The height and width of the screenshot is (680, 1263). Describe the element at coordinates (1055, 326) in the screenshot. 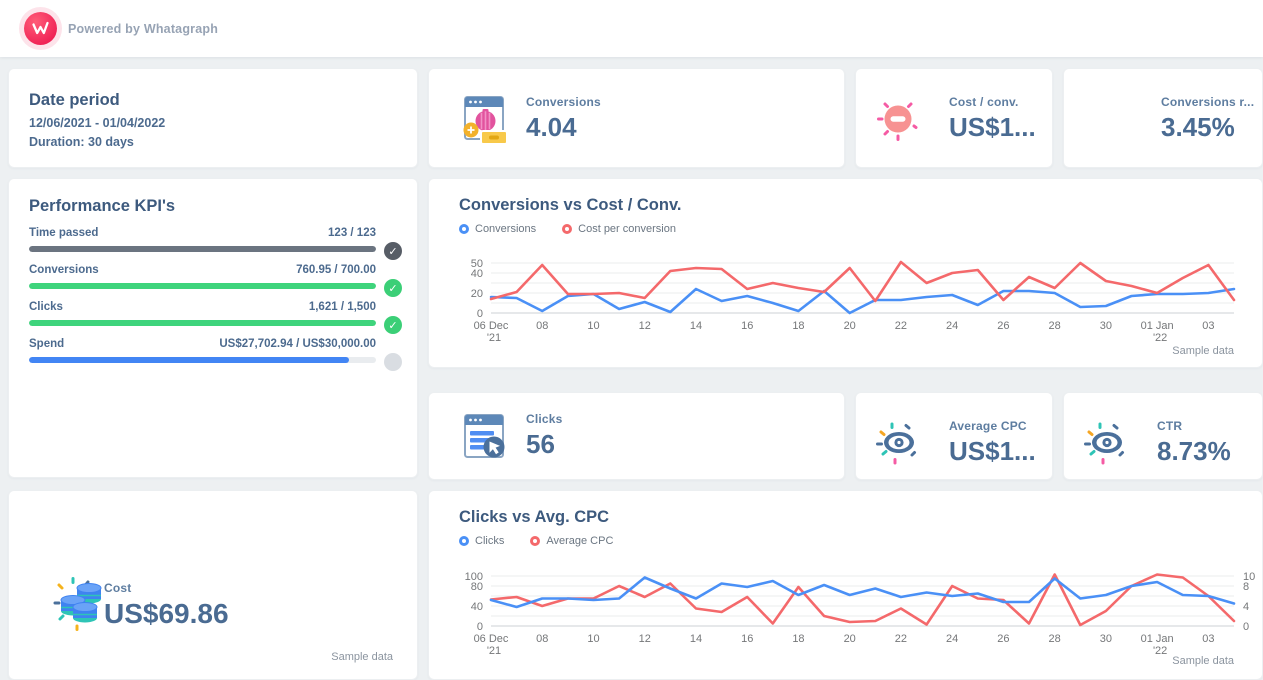

I see `svg-text: 28` at that location.